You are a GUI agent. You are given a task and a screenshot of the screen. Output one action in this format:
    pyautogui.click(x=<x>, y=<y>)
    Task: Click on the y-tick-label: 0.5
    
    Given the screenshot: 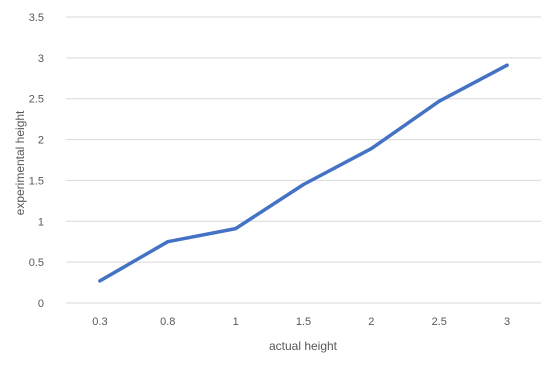 What is the action you would take?
    pyautogui.click(x=36, y=263)
    